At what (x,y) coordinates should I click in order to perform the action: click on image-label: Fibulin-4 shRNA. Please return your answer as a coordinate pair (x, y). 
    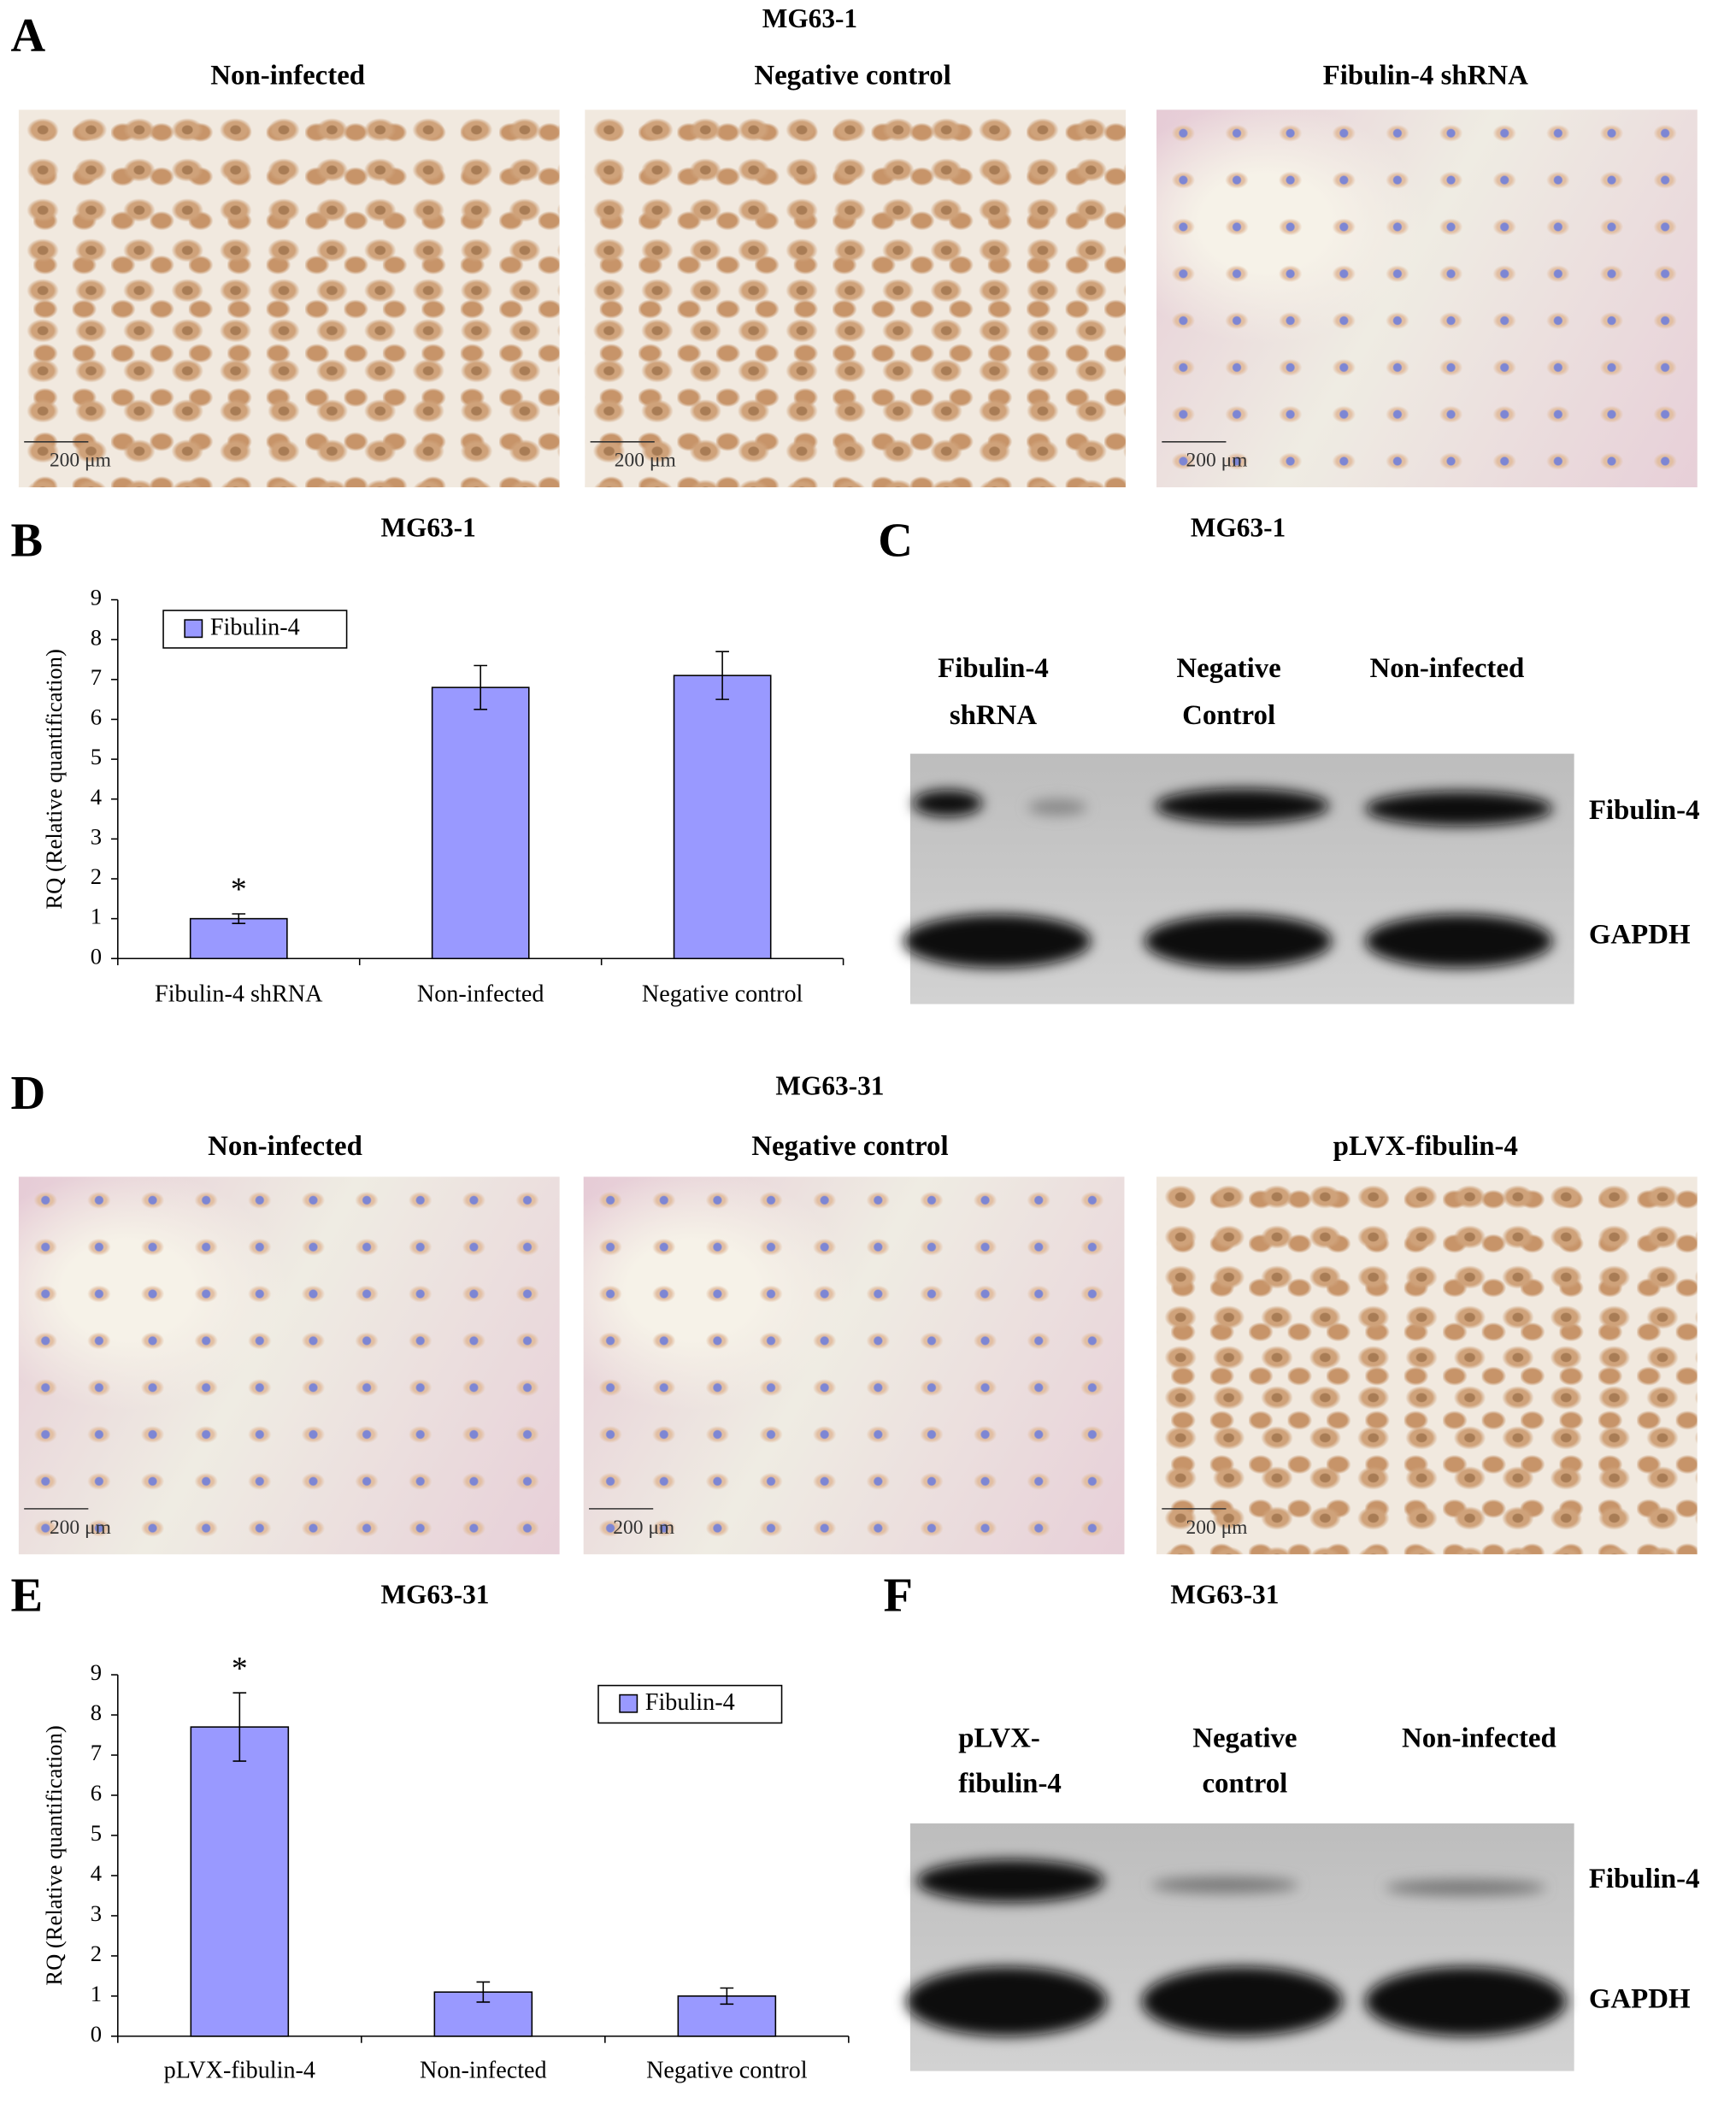
    Looking at the image, I should click on (1425, 75).